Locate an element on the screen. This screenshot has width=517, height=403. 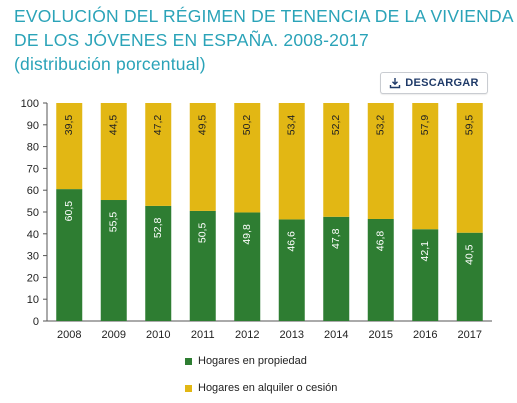
x-tick-label: 2011 is located at coordinates (203, 335).